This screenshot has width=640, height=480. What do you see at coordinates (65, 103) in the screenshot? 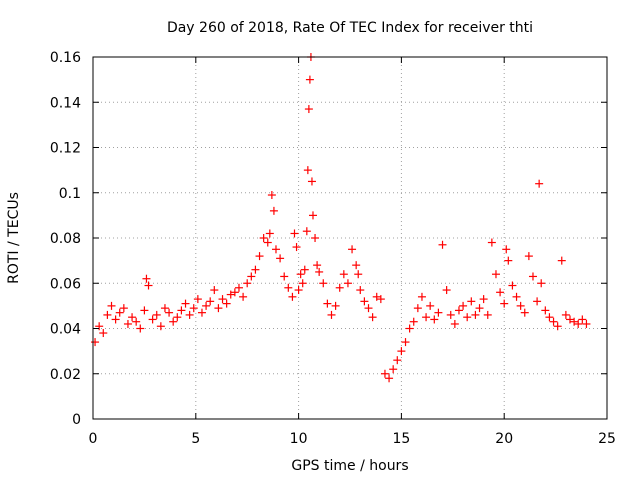
I see `y-tick-label: 0.14` at bounding box center [65, 103].